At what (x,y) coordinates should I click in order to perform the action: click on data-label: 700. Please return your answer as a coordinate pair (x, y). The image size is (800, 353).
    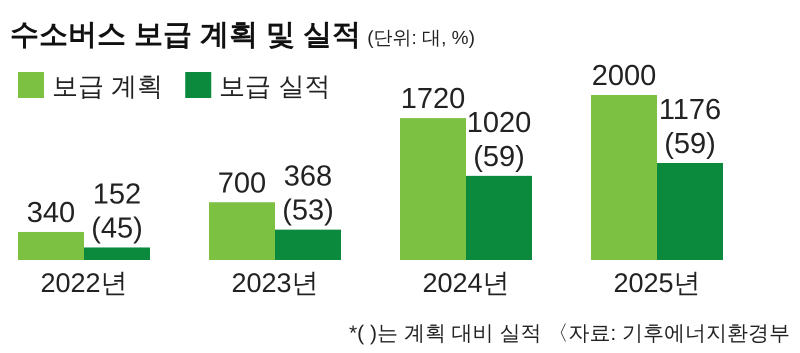
    Looking at the image, I should click on (242, 183).